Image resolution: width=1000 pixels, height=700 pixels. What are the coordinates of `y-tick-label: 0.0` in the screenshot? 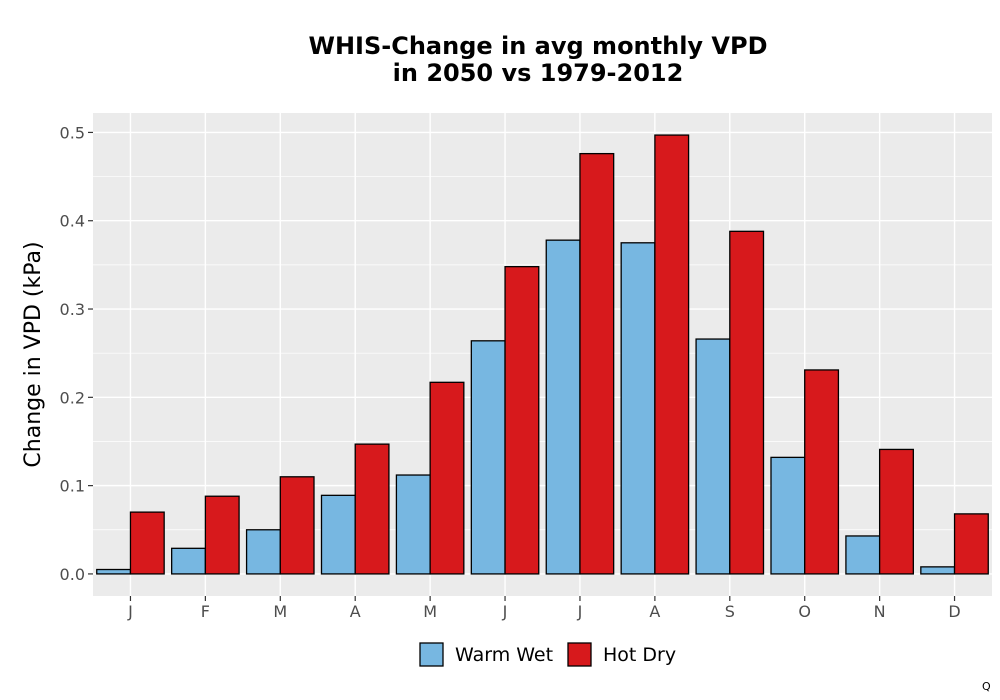 It's located at (72, 574).